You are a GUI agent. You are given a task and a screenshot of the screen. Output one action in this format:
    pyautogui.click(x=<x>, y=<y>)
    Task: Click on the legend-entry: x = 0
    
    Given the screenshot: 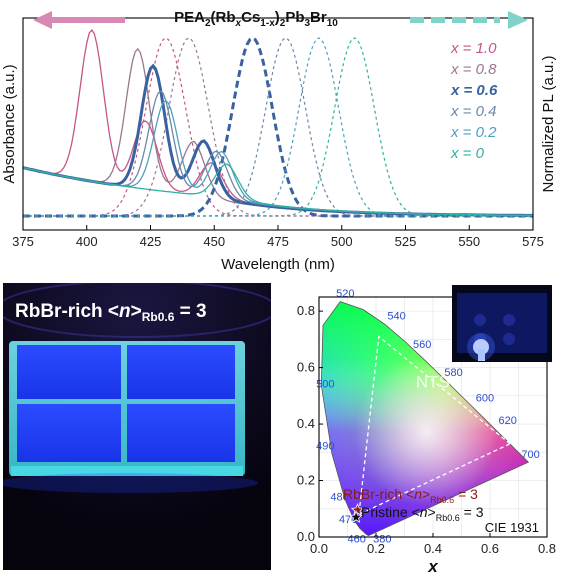 What is the action you would take?
    pyautogui.click(x=467, y=153)
    